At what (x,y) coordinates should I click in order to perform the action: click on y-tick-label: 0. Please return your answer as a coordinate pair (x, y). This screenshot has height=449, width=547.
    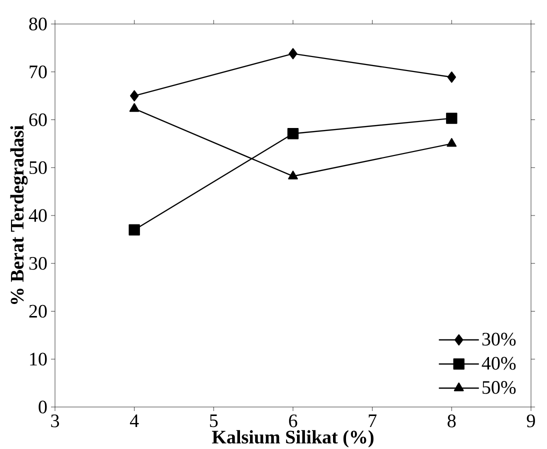
    Looking at the image, I should click on (42, 407).